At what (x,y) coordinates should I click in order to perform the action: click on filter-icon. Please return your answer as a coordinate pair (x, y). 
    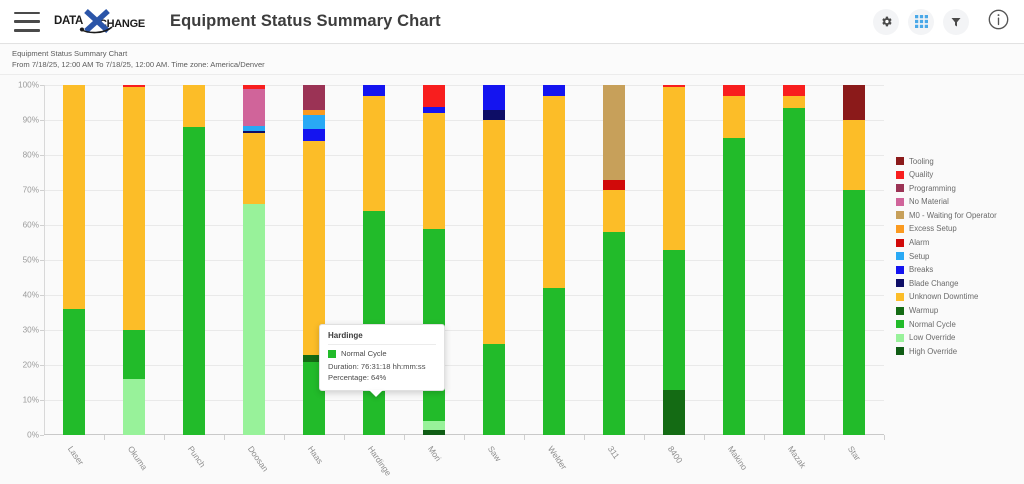
    Looking at the image, I should click on (956, 21).